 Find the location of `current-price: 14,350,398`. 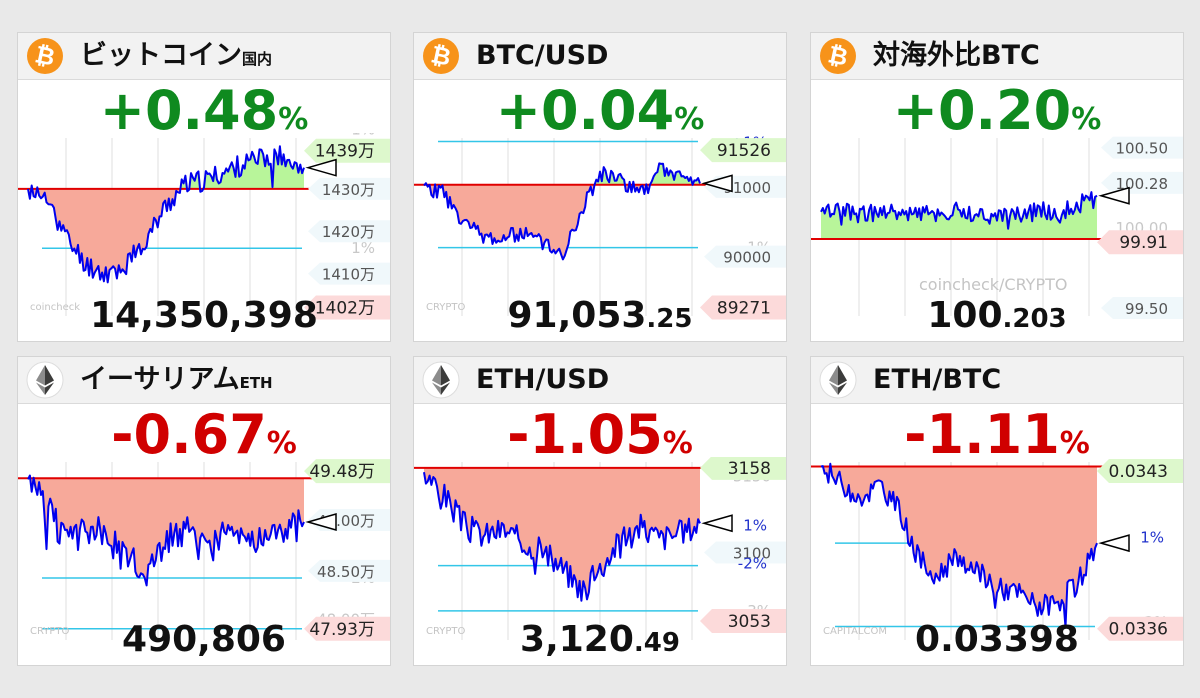

current-price: 14,350,398 is located at coordinates (204, 316).